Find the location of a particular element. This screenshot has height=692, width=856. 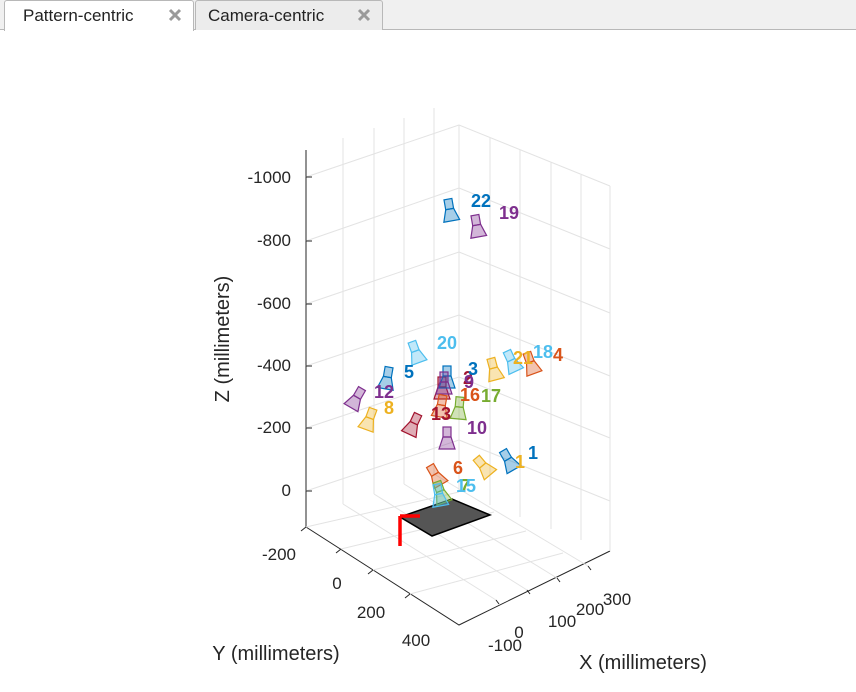

z-tick-label: -400 is located at coordinates (274, 365).